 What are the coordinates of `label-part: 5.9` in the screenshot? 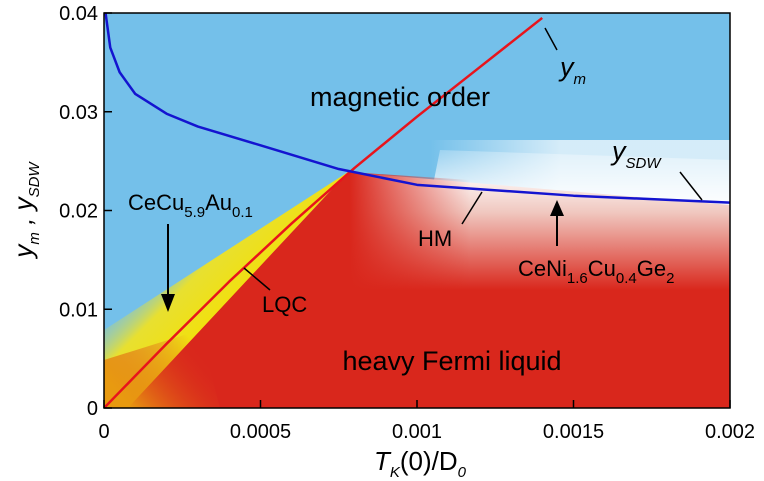 It's located at (194, 212).